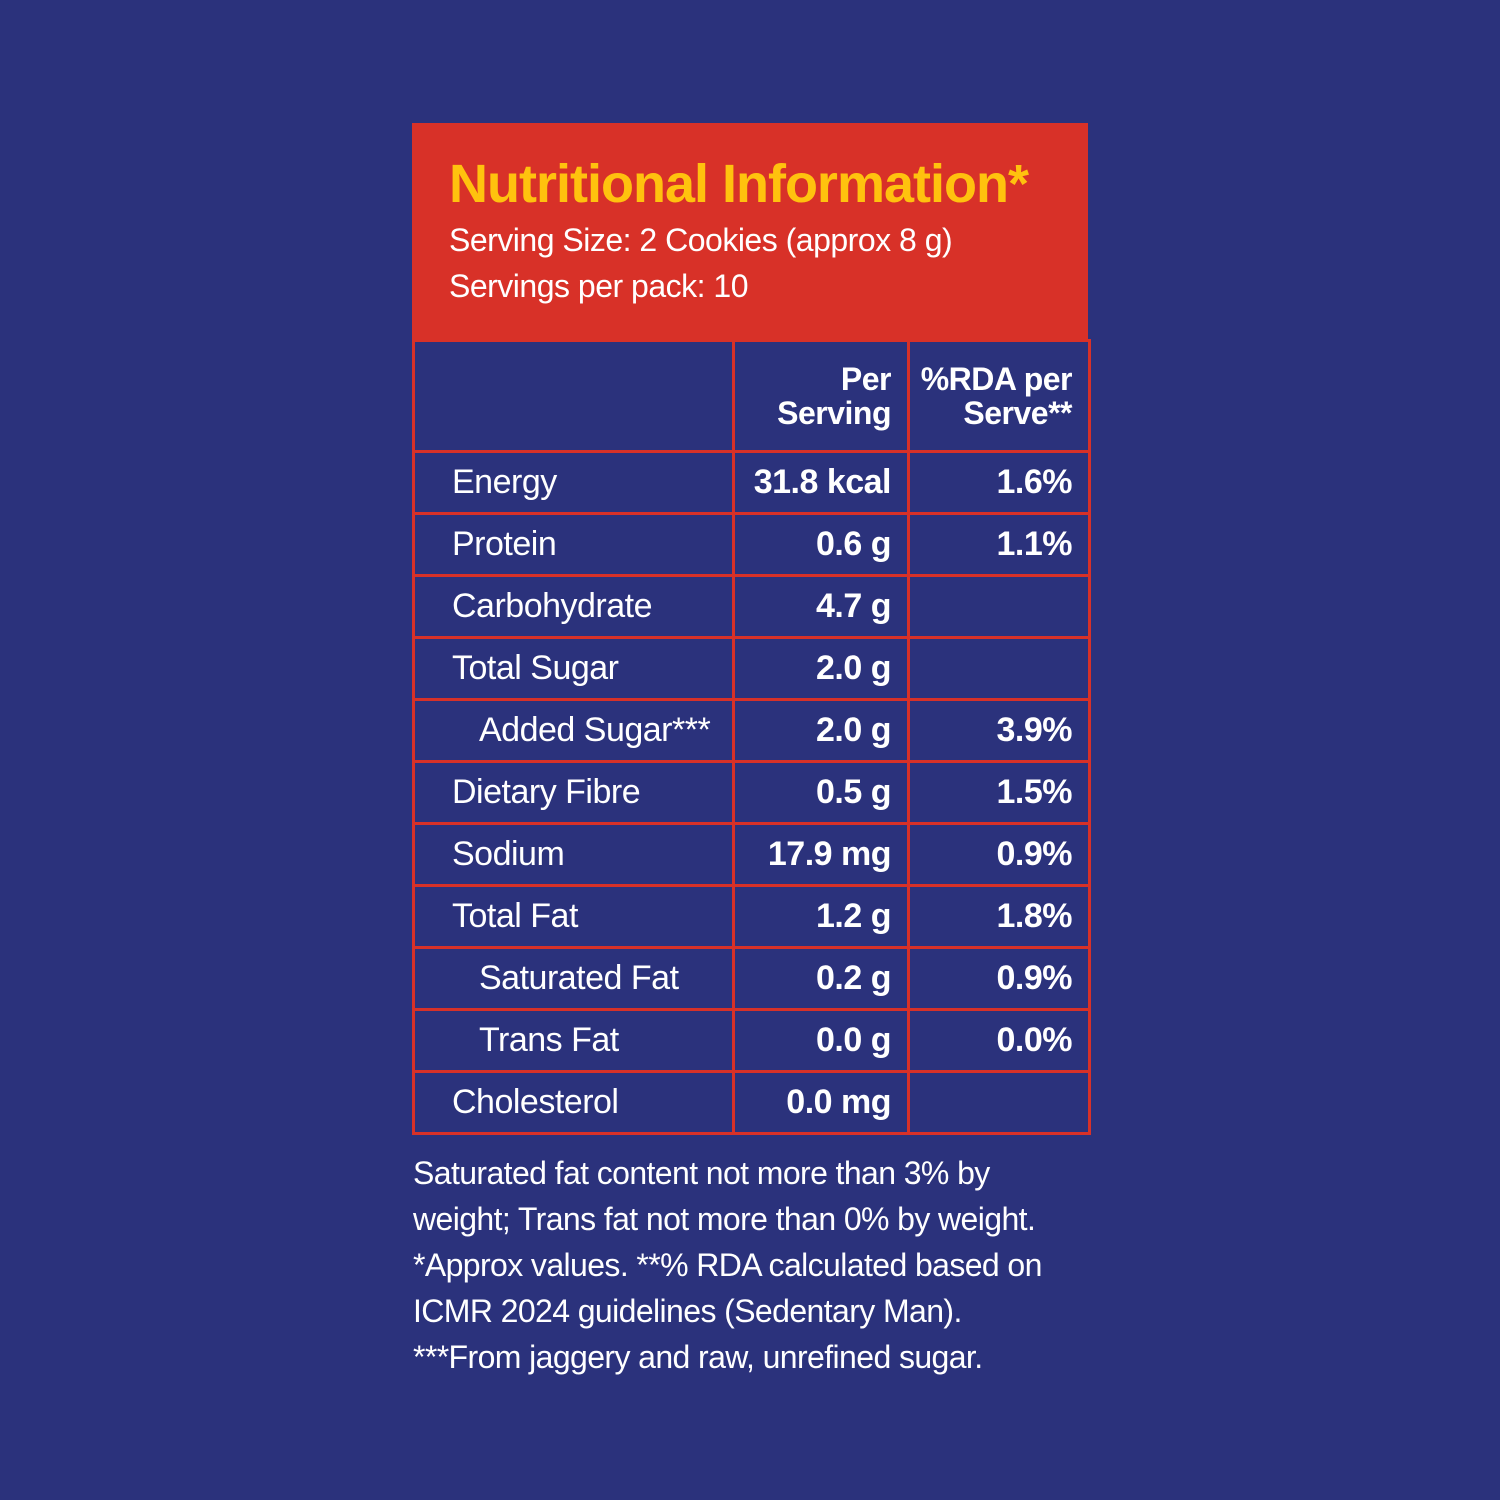 Image resolution: width=1500 pixels, height=1500 pixels. I want to click on rda-header-line2: Serve**, so click(1017, 413).